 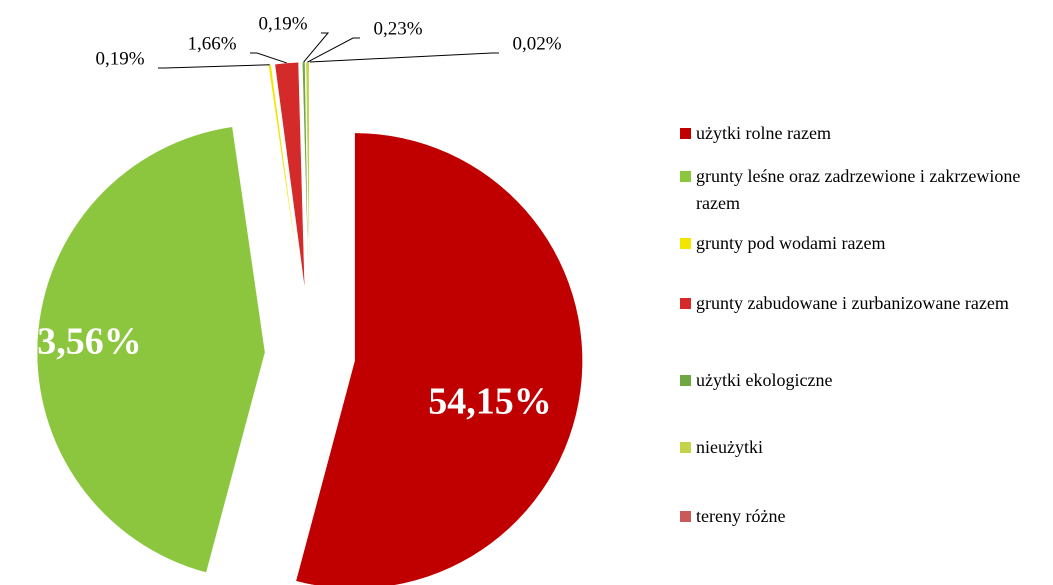 I want to click on legend-item: nieużytki, so click(x=865, y=447).